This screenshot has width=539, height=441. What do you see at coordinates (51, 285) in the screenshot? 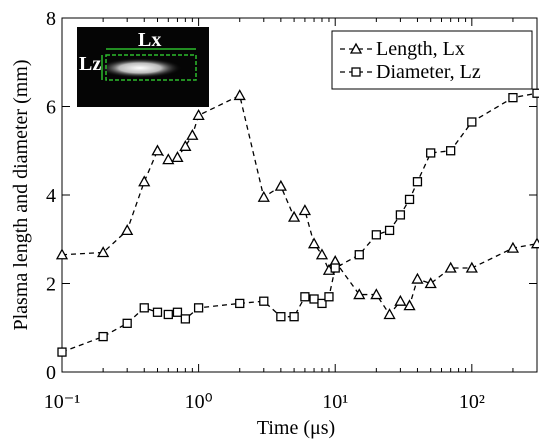
I see `y-tick-label: 2` at bounding box center [51, 285].